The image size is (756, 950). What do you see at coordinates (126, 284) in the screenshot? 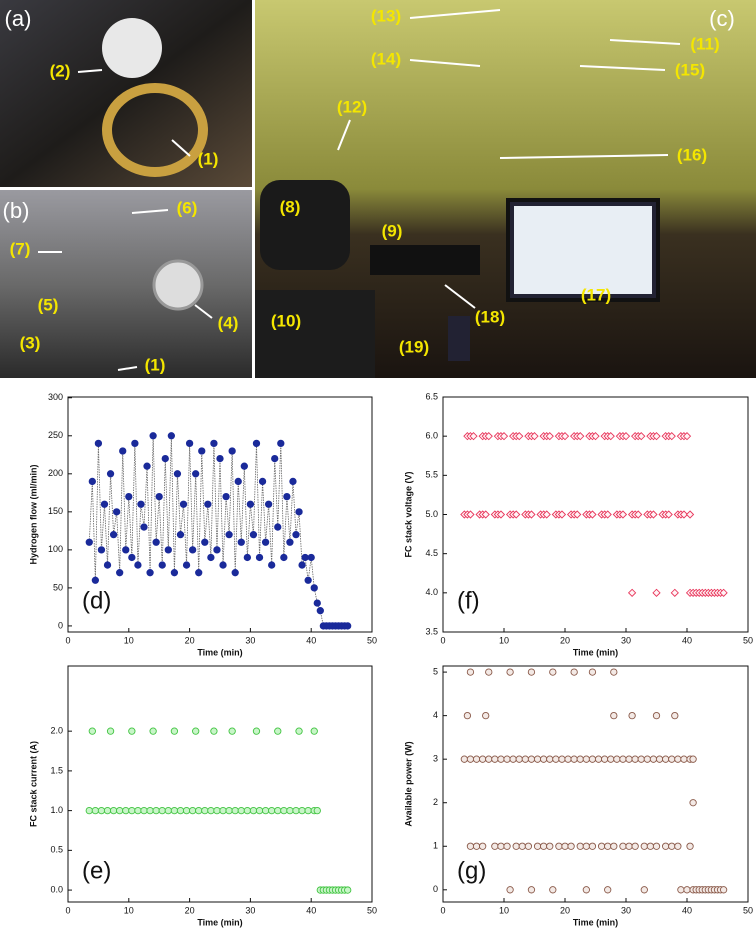
I see `photo-b` at bounding box center [126, 284].